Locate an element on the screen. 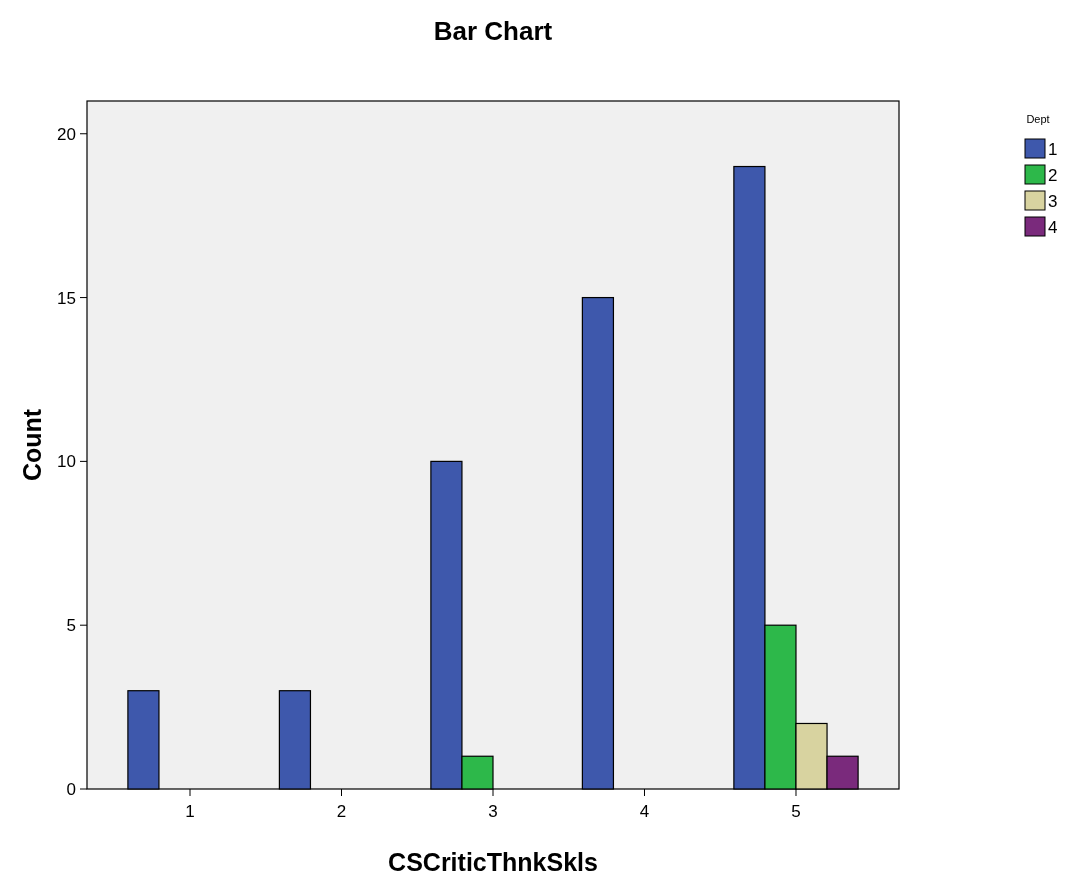 This screenshot has width=1070, height=881. x-axis-title: CSCriticThnkSkls is located at coordinates (493, 862).